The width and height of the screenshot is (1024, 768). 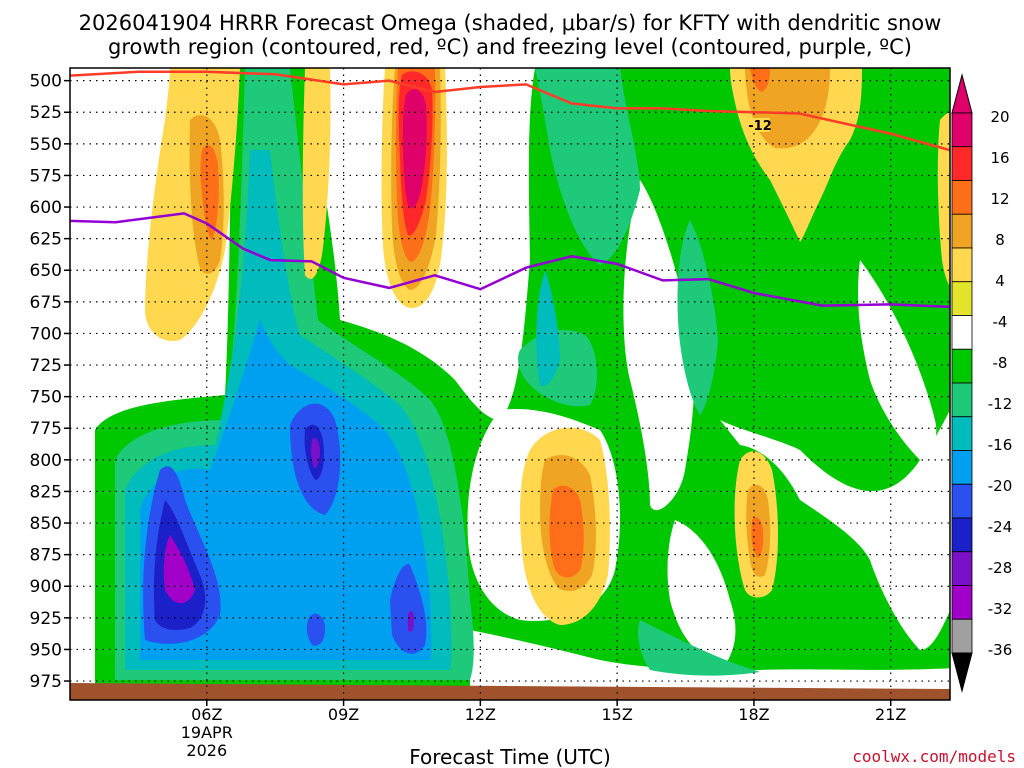 I want to click on y-tick-label: 500, so click(x=46, y=82).